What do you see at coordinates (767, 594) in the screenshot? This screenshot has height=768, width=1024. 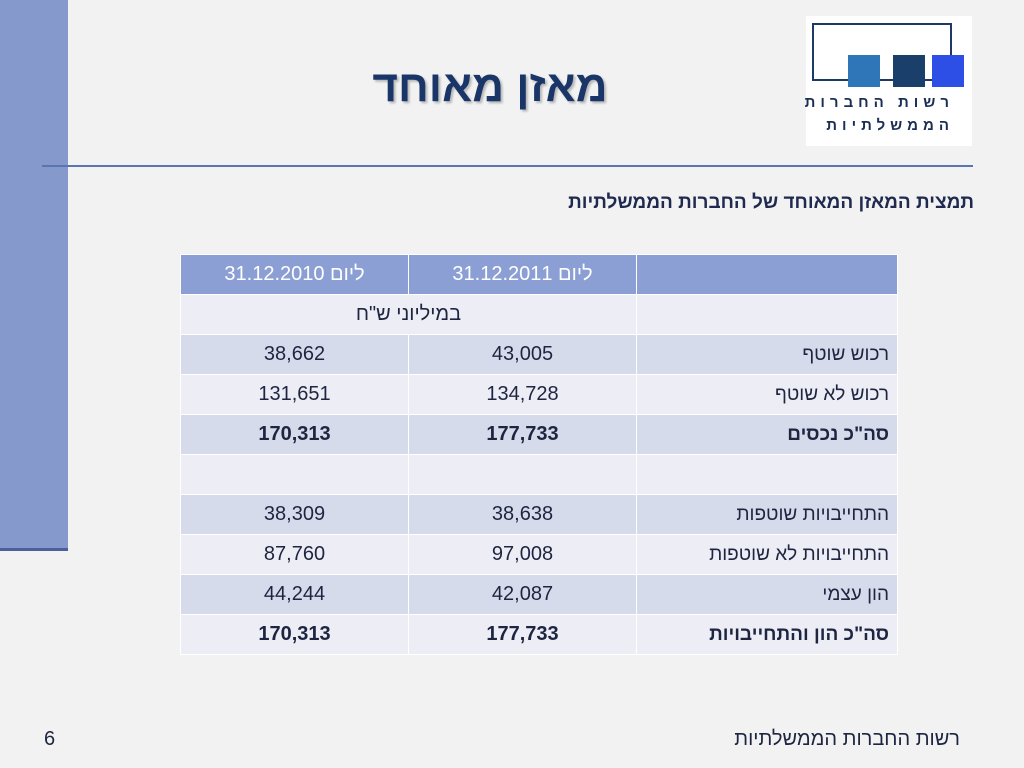 I see `row-label: הון עצמי` at bounding box center [767, 594].